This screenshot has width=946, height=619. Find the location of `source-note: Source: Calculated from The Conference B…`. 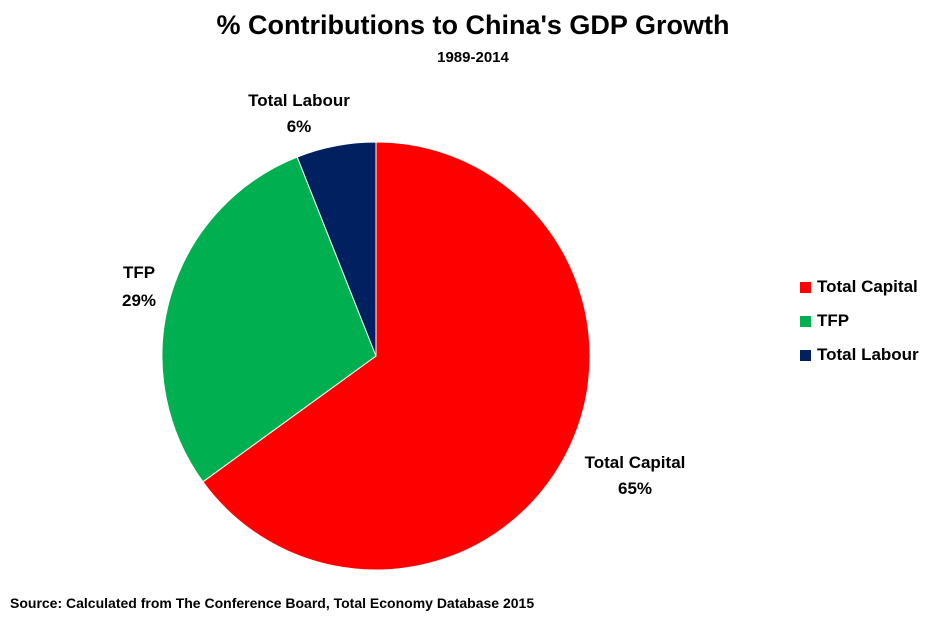

source-note: Source: Calculated from The Conference B… is located at coordinates (272, 603).